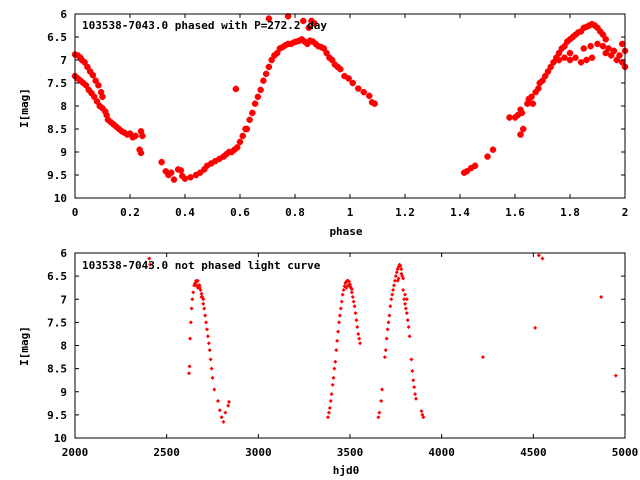 The height and width of the screenshot is (480, 640). I want to click on phased-x-tick-label: 0.2, so click(130, 212).